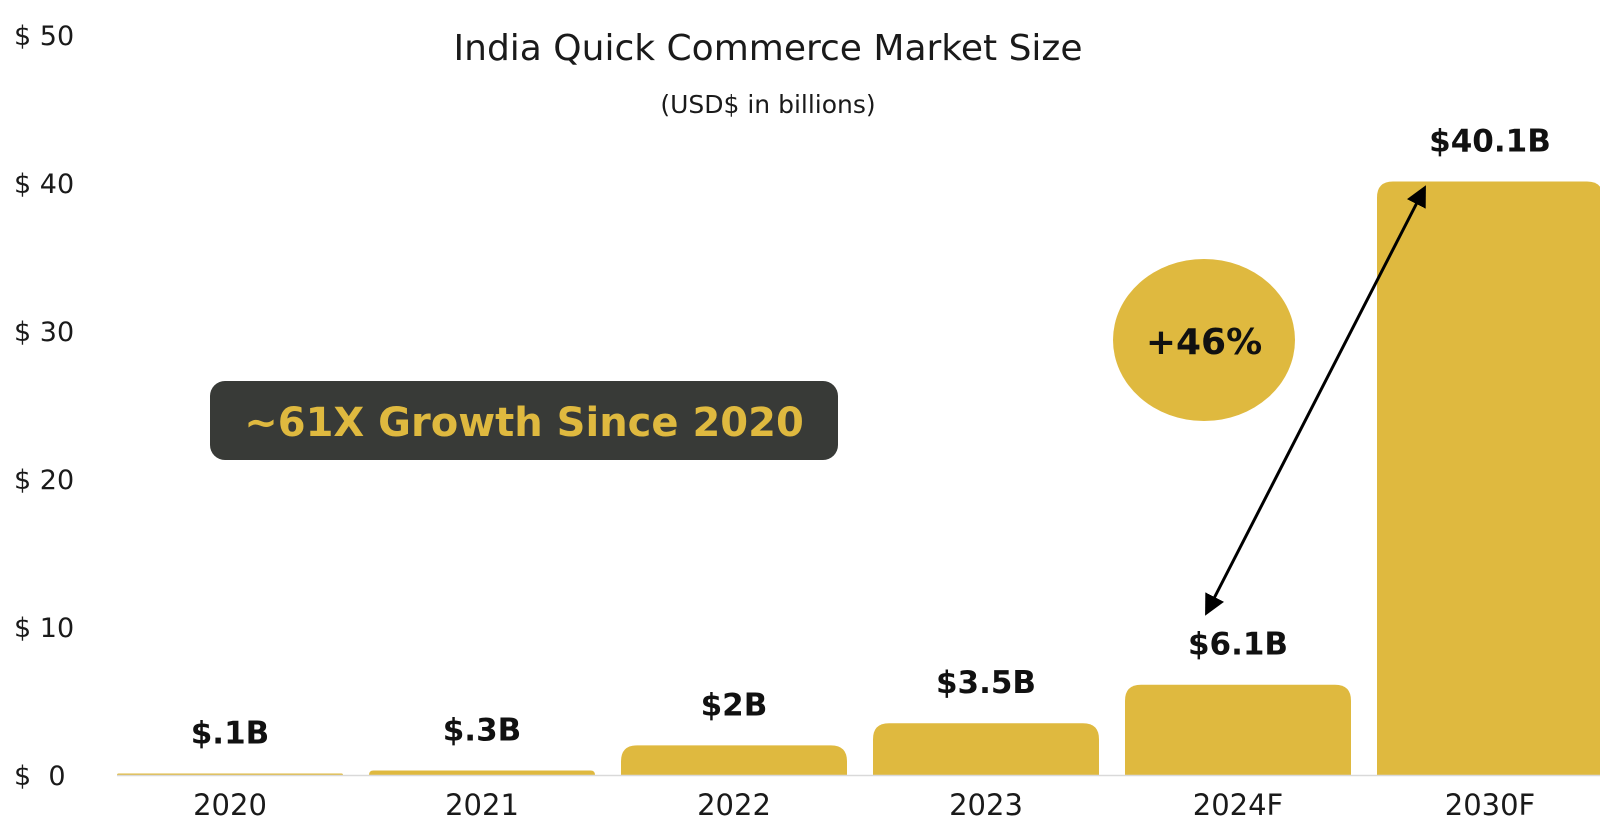  Describe the element at coordinates (44, 406) in the screenshot. I see `y-axis-ticks: $ 0 $ 10 $ 20 $ 30 $ 40 $ 50` at that location.